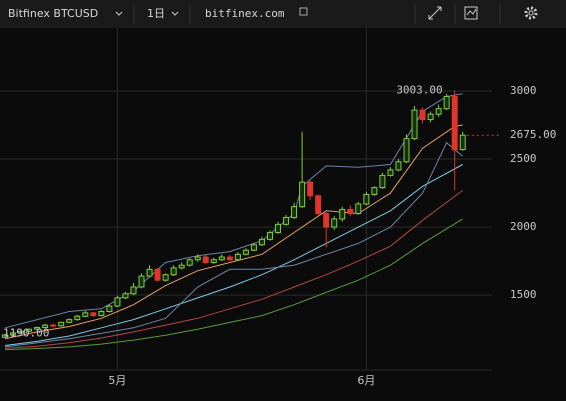  I want to click on x-tick-label: 6月, so click(366, 380).